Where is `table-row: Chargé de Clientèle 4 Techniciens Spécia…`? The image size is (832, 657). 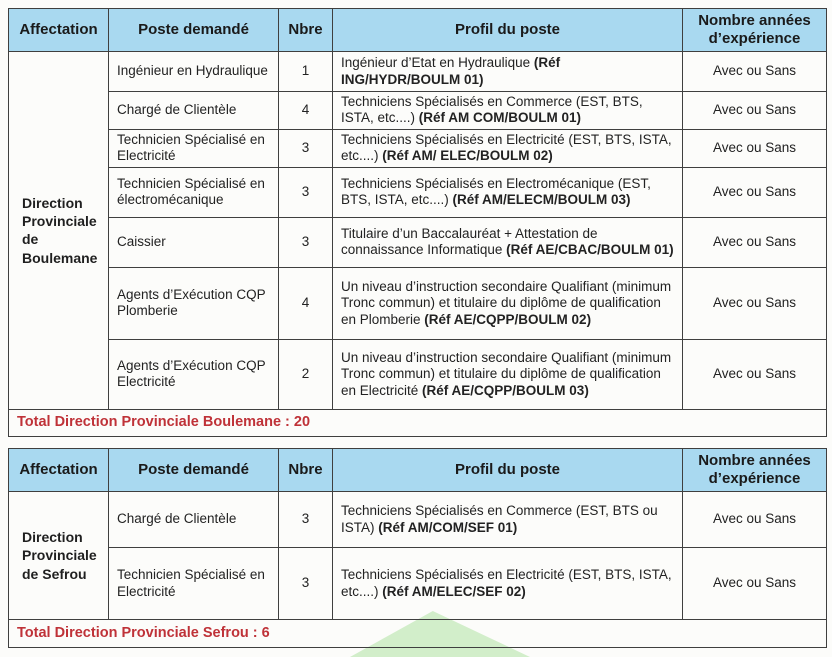
table-row: Chargé de Clientèle 4 Techniciens Spécia… is located at coordinates (418, 110).